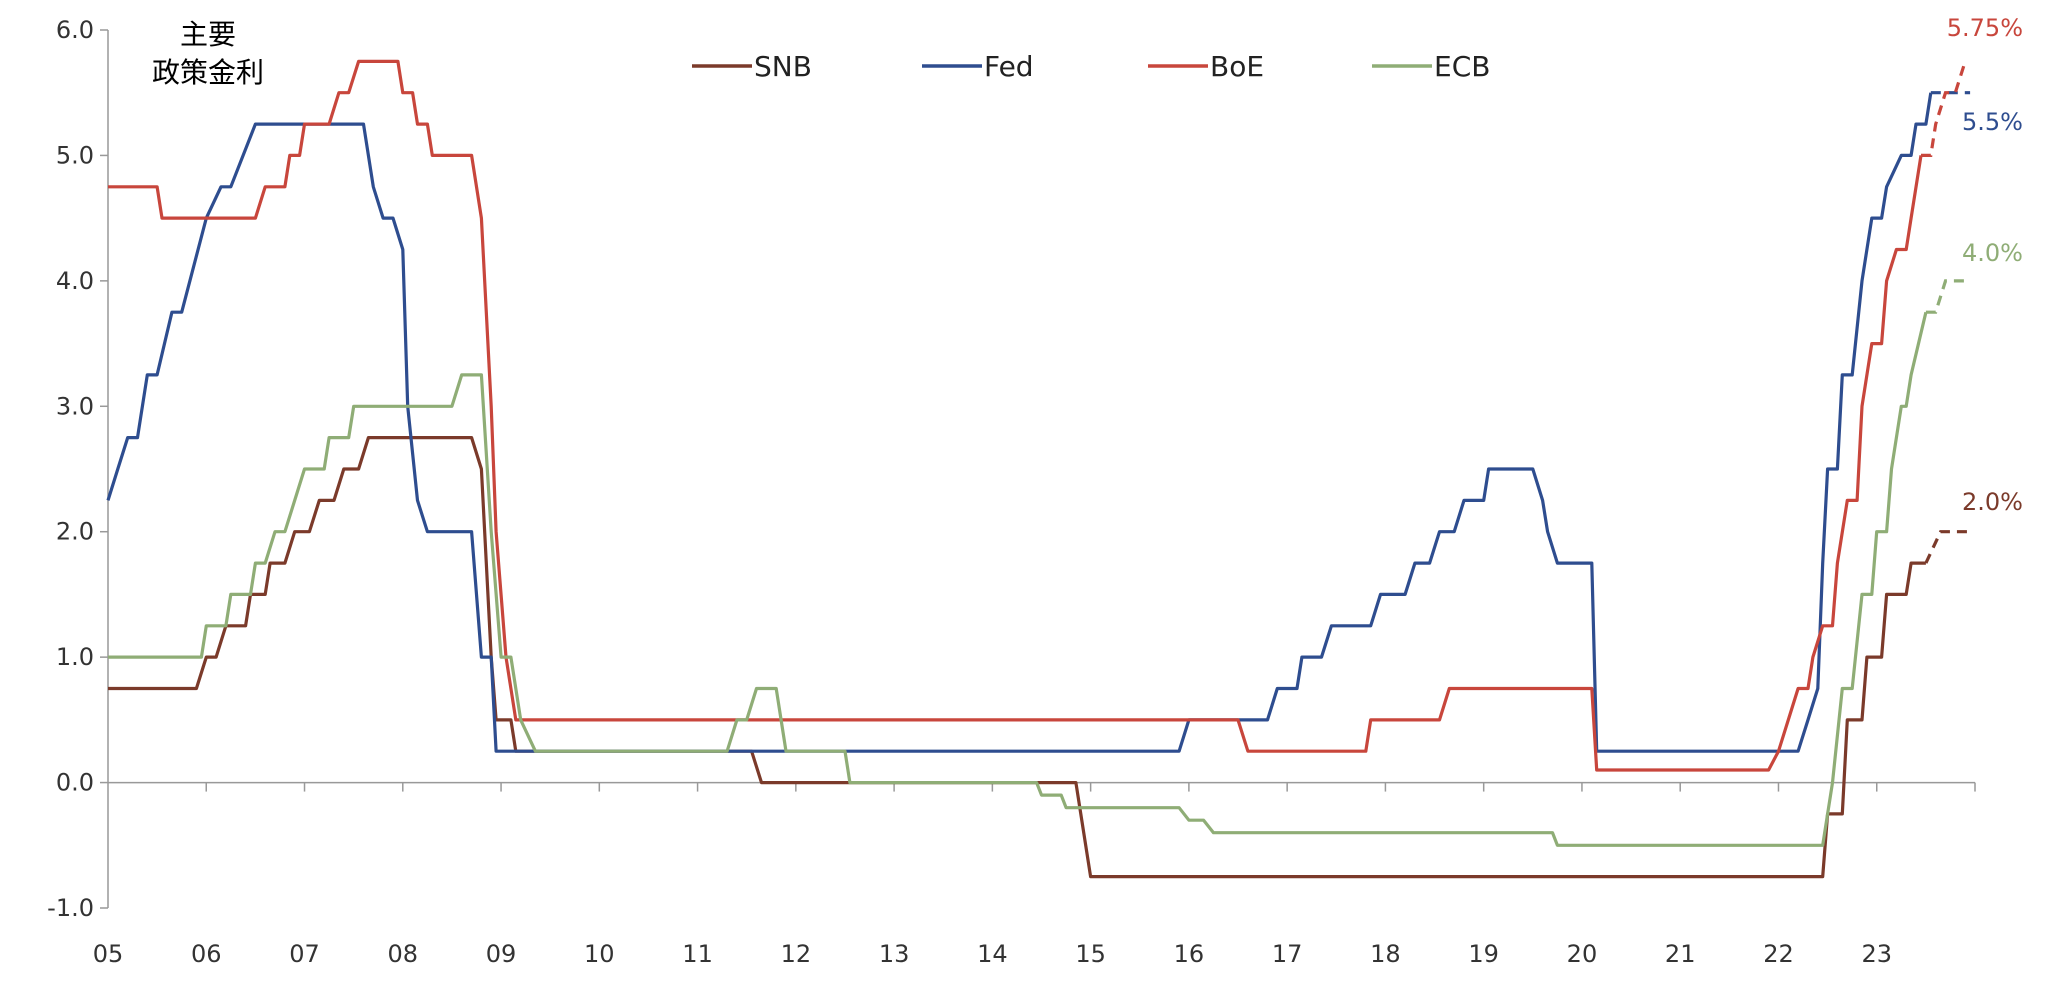  What do you see at coordinates (75, 657) in the screenshot?
I see `y-tick-label: 1.0` at bounding box center [75, 657].